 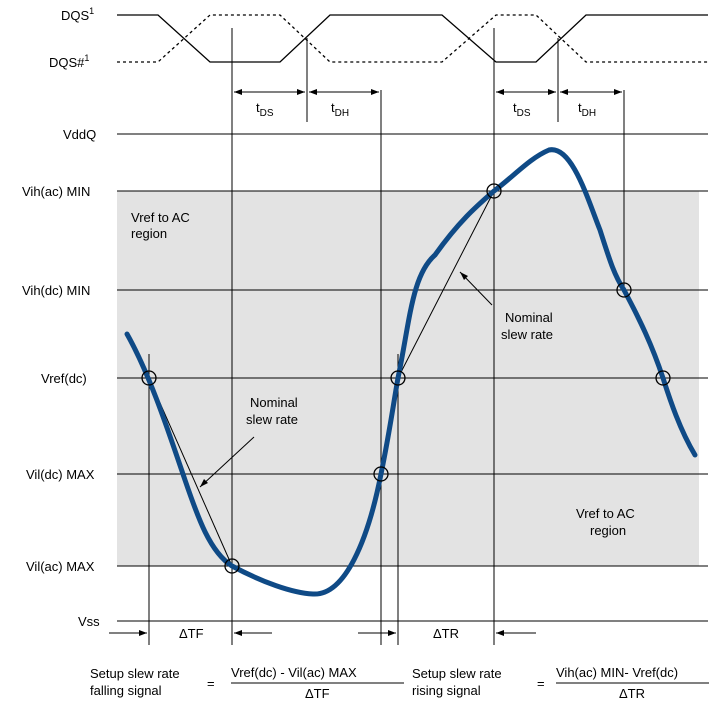 What do you see at coordinates (60, 566) in the screenshot?
I see `vil-ac-label: Vil(ac) MAX` at bounding box center [60, 566].